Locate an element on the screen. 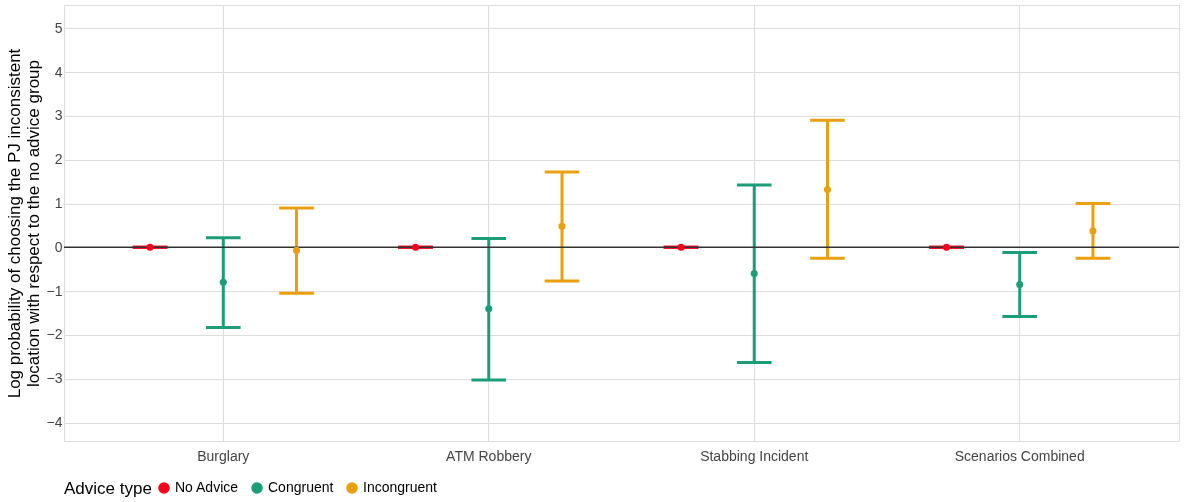  y-tick-label: −2 is located at coordinates (54, 334).